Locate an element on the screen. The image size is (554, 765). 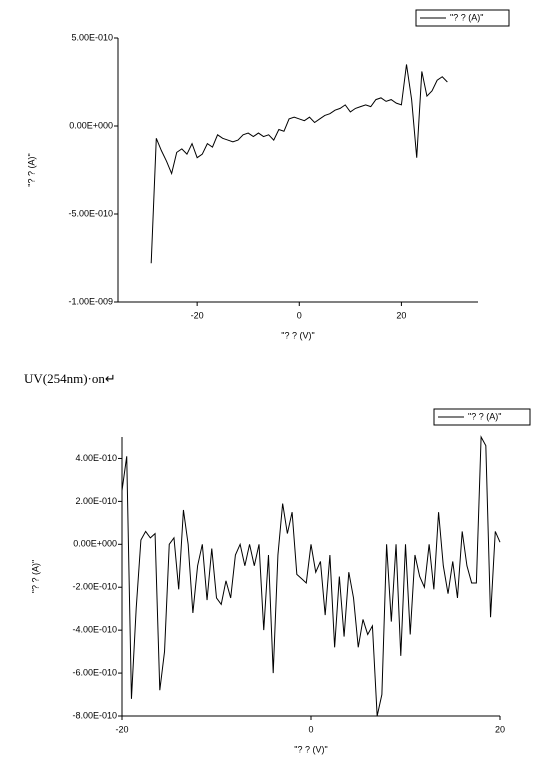
y-tick-label: -8.00E-010 is located at coordinates (94, 715).